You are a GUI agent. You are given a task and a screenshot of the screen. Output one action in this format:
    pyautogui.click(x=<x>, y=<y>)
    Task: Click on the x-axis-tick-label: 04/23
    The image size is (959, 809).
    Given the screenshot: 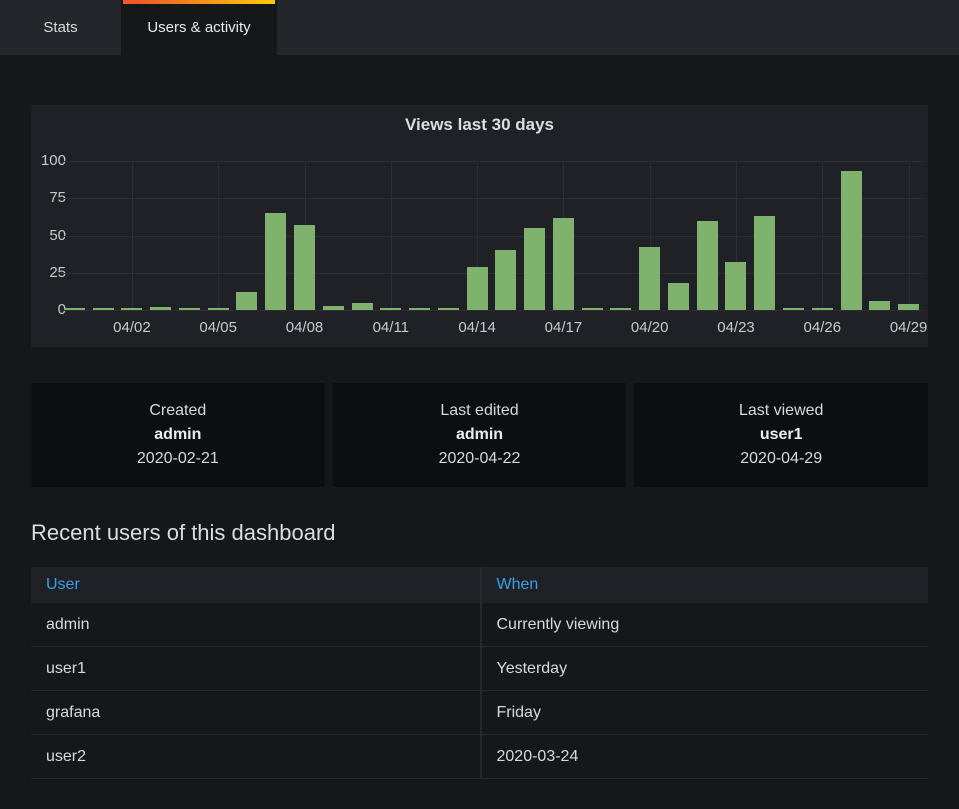 What is the action you would take?
    pyautogui.click(x=736, y=327)
    